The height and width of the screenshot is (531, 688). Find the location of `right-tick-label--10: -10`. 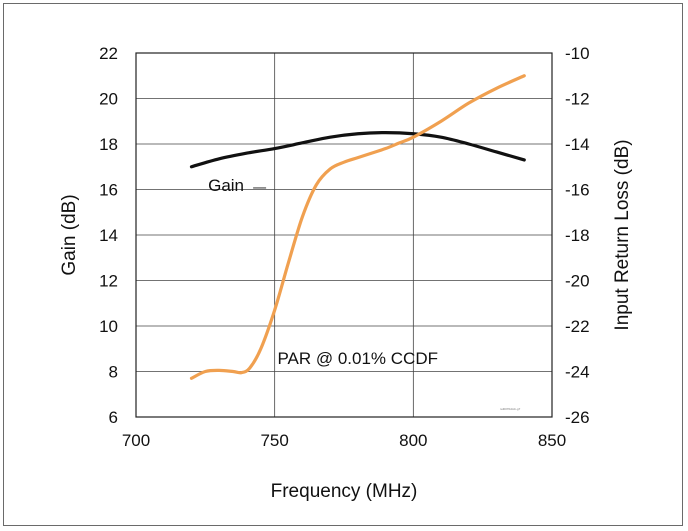

right-tick-label--10: -10 is located at coordinates (577, 53).